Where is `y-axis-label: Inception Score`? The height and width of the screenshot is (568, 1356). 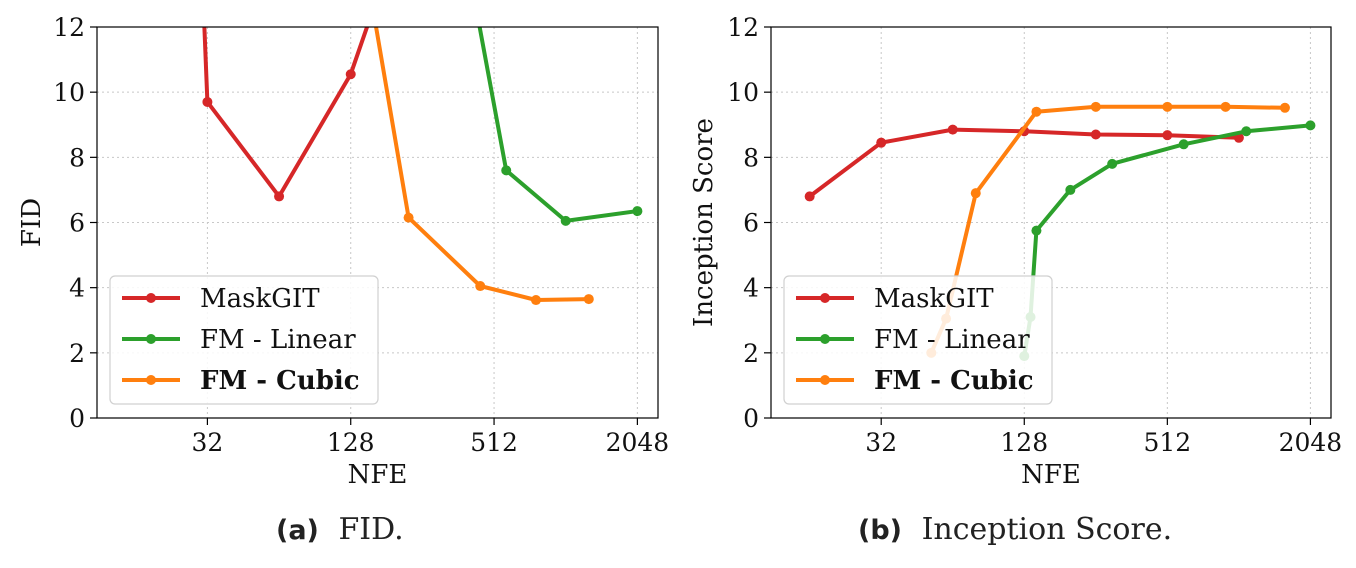
y-axis-label: Inception Score is located at coordinates (704, 222).